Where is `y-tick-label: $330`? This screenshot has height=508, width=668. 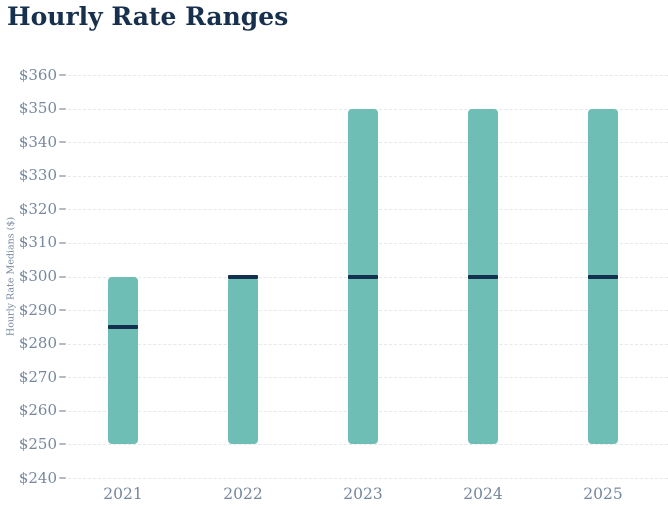
y-tick-label: $330 is located at coordinates (37, 175).